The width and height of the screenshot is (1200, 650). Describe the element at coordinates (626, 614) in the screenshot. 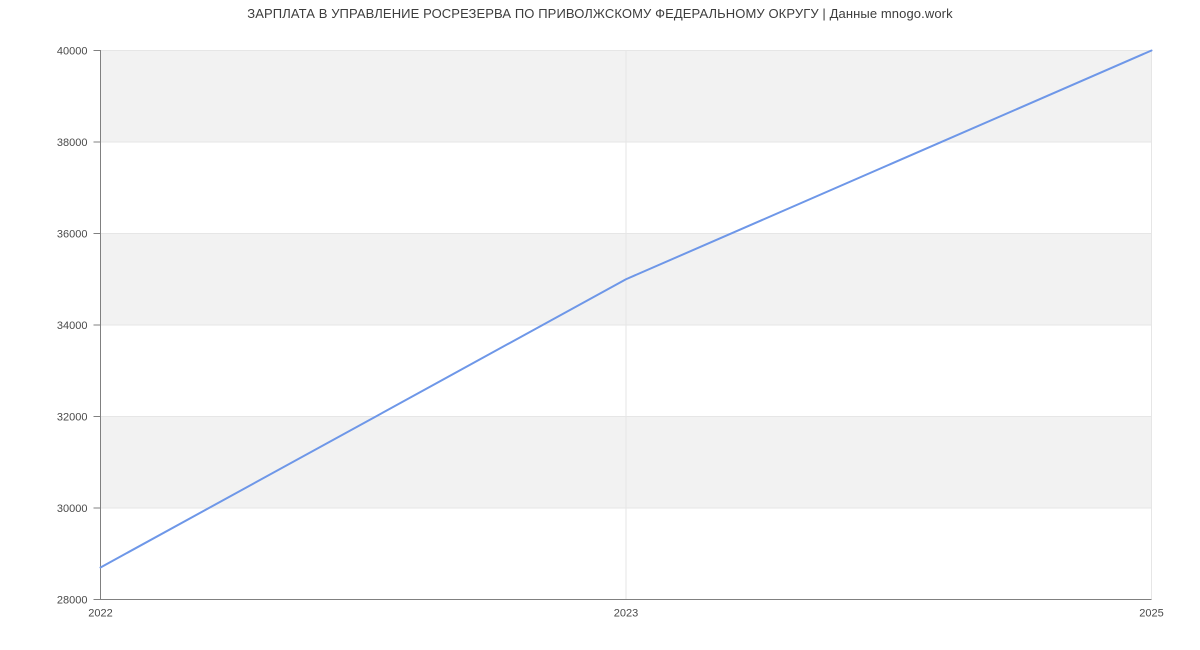

I see `x-axis-label: 2023` at that location.